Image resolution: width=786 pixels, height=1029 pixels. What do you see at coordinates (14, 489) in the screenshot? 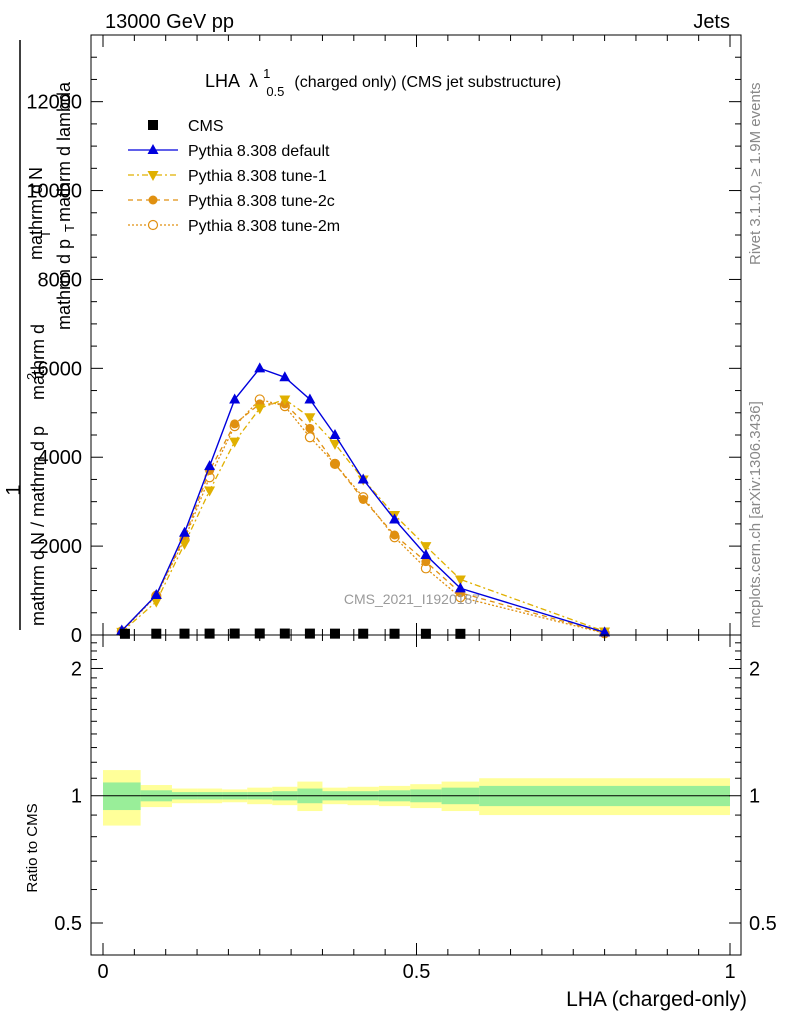
I see `y-label-numerator-1: 1` at bounding box center [14, 489].